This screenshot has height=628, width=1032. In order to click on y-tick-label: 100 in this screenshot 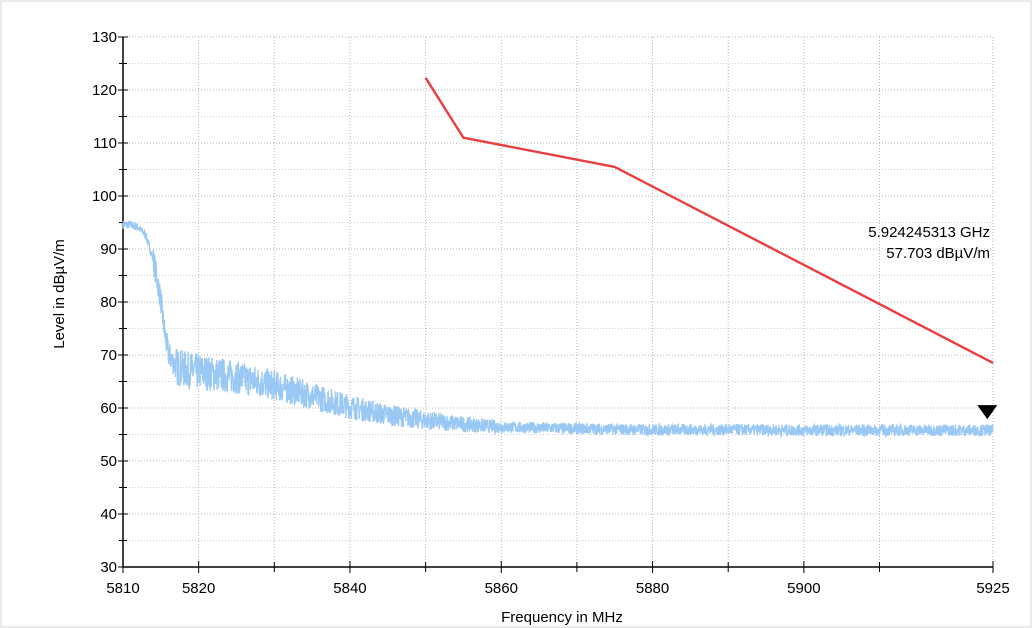, I will do `click(104, 196)`.